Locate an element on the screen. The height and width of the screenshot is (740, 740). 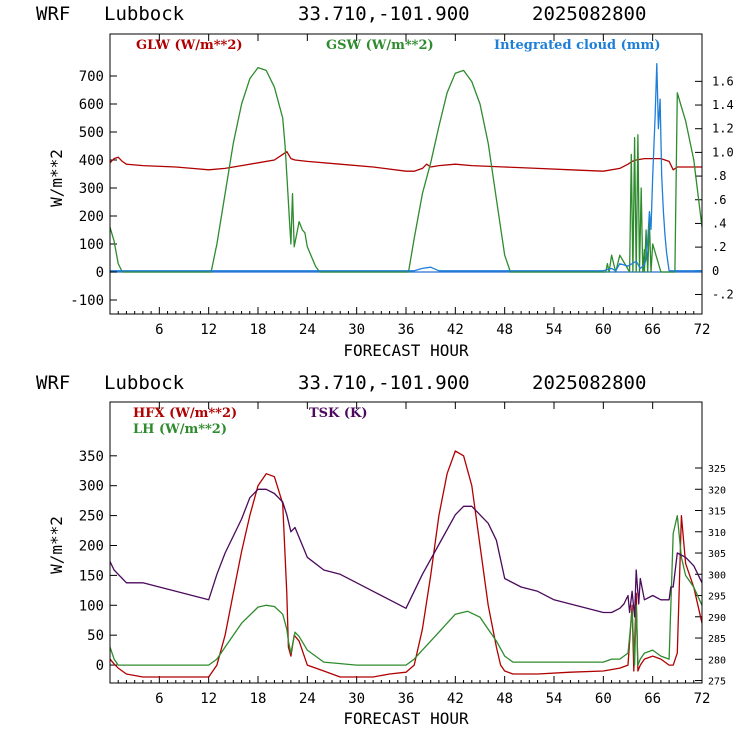
legend-lh: LH (W/m**2) is located at coordinates (180, 429).